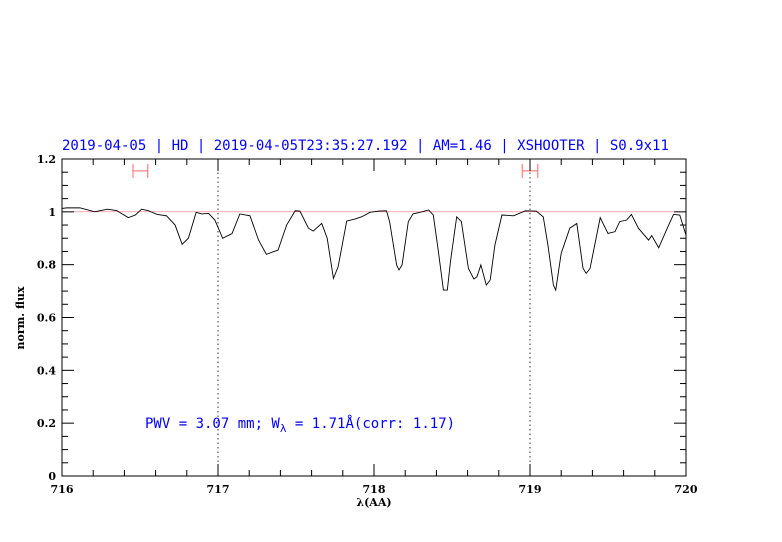 The image size is (782, 542). What do you see at coordinates (52, 476) in the screenshot?
I see `y-tick-label: 0` at bounding box center [52, 476].